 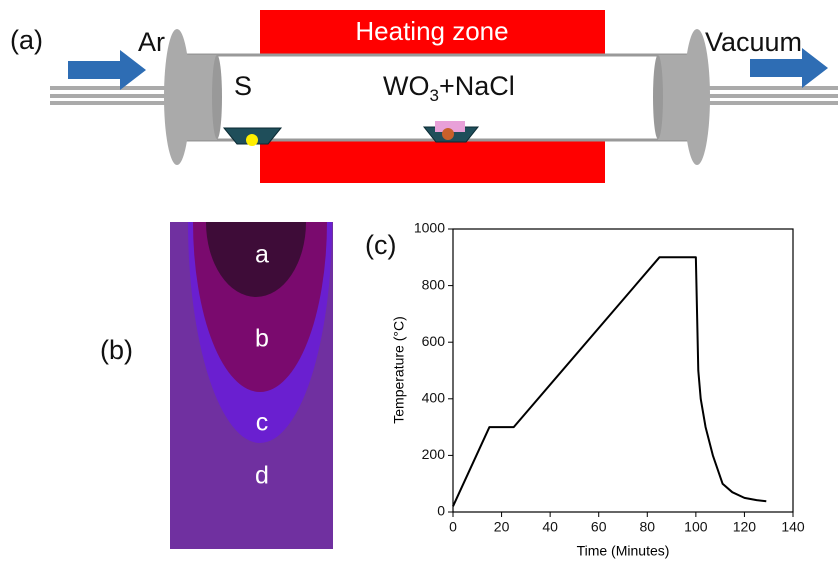 I want to click on subscript: 3, so click(x=434, y=95).